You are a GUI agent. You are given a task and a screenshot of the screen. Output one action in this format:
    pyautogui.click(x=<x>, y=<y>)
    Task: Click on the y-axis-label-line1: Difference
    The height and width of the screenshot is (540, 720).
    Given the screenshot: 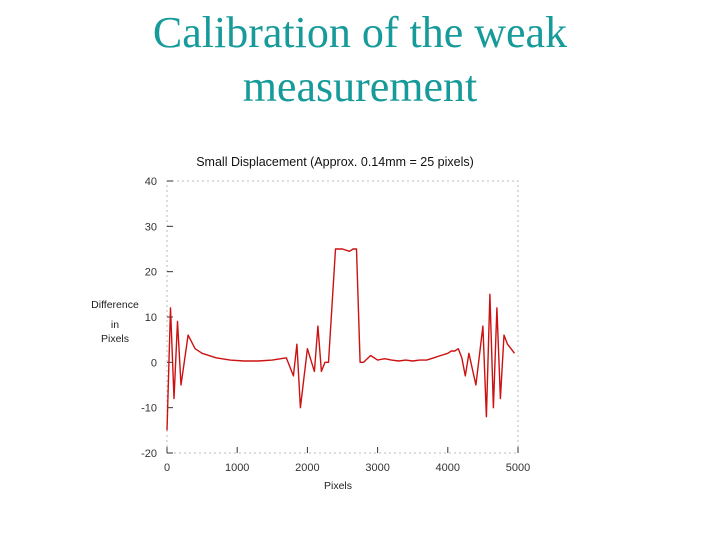 What is the action you would take?
    pyautogui.click(x=115, y=305)
    